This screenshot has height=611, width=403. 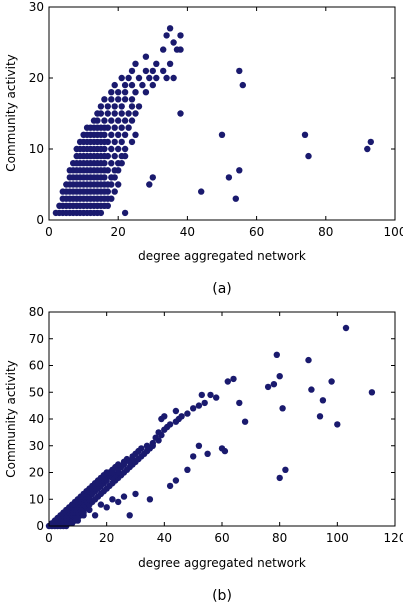 I want to click on y-axis-label-b: Community activity, so click(x=11, y=419).